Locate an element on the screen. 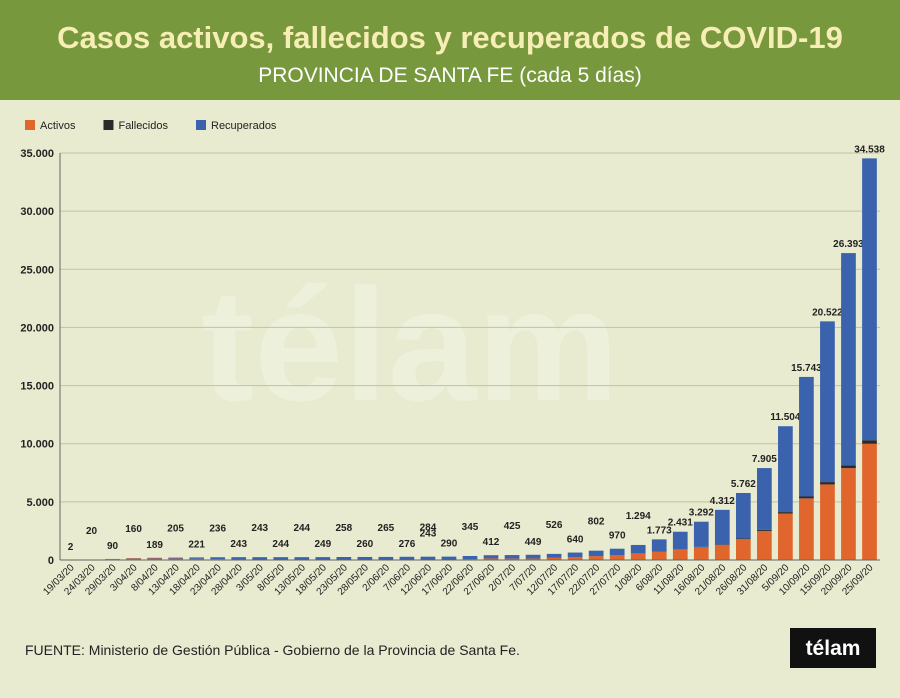 The width and height of the screenshot is (900, 698). total-label: 276 is located at coordinates (407, 544).